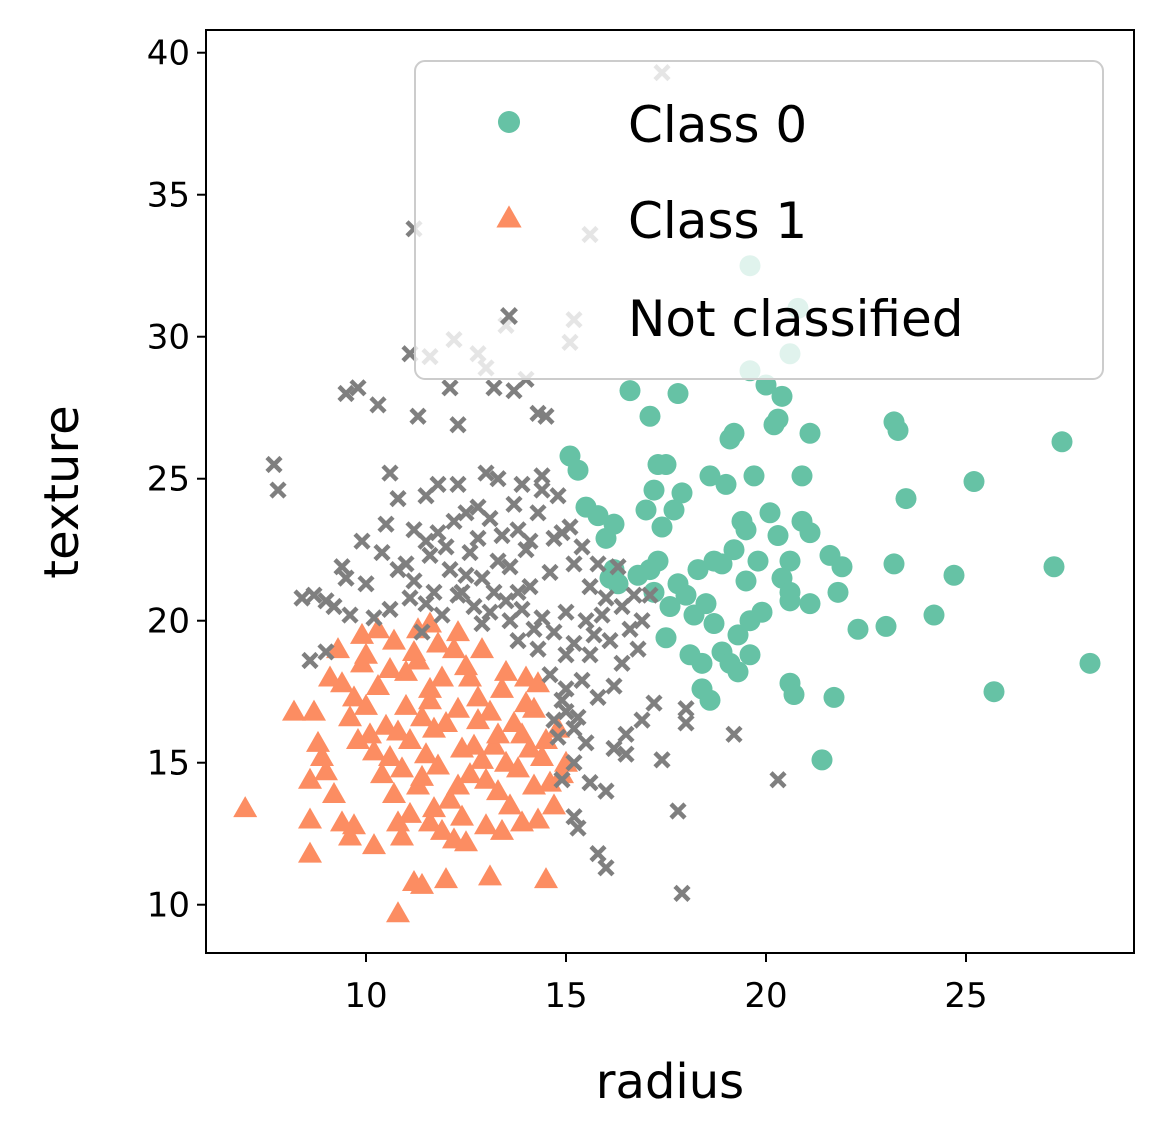  I want to click on y-tick-label: 35, so click(168, 196).